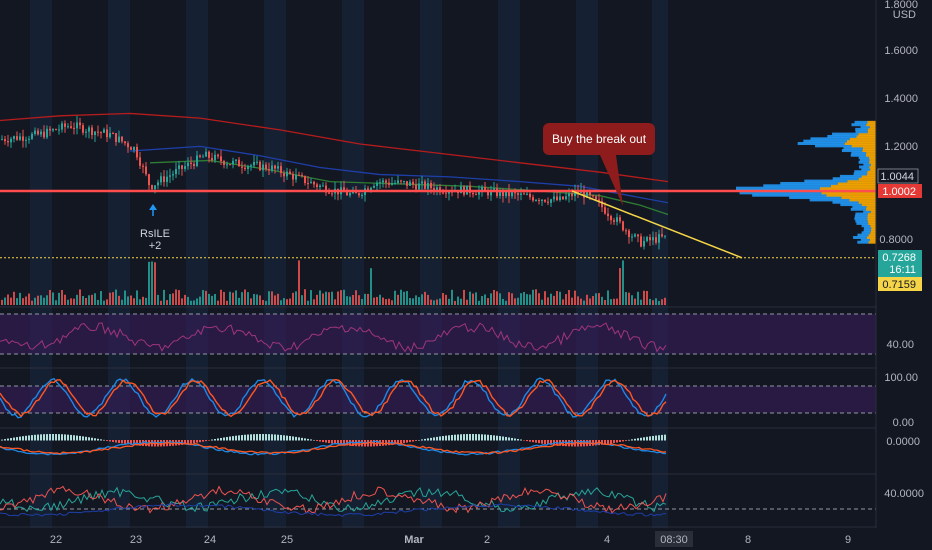 The width and height of the screenshot is (932, 550). Describe the element at coordinates (599, 164) in the screenshot. I see `callout: Buy the break out` at that location.